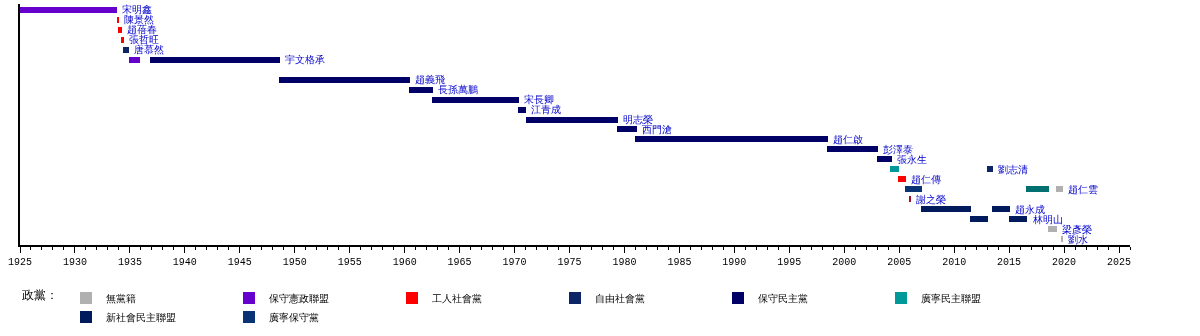 Image resolution: width=1200 pixels, height=336 pixels. I want to click on legend-label: 自由社會黨, so click(620, 298).